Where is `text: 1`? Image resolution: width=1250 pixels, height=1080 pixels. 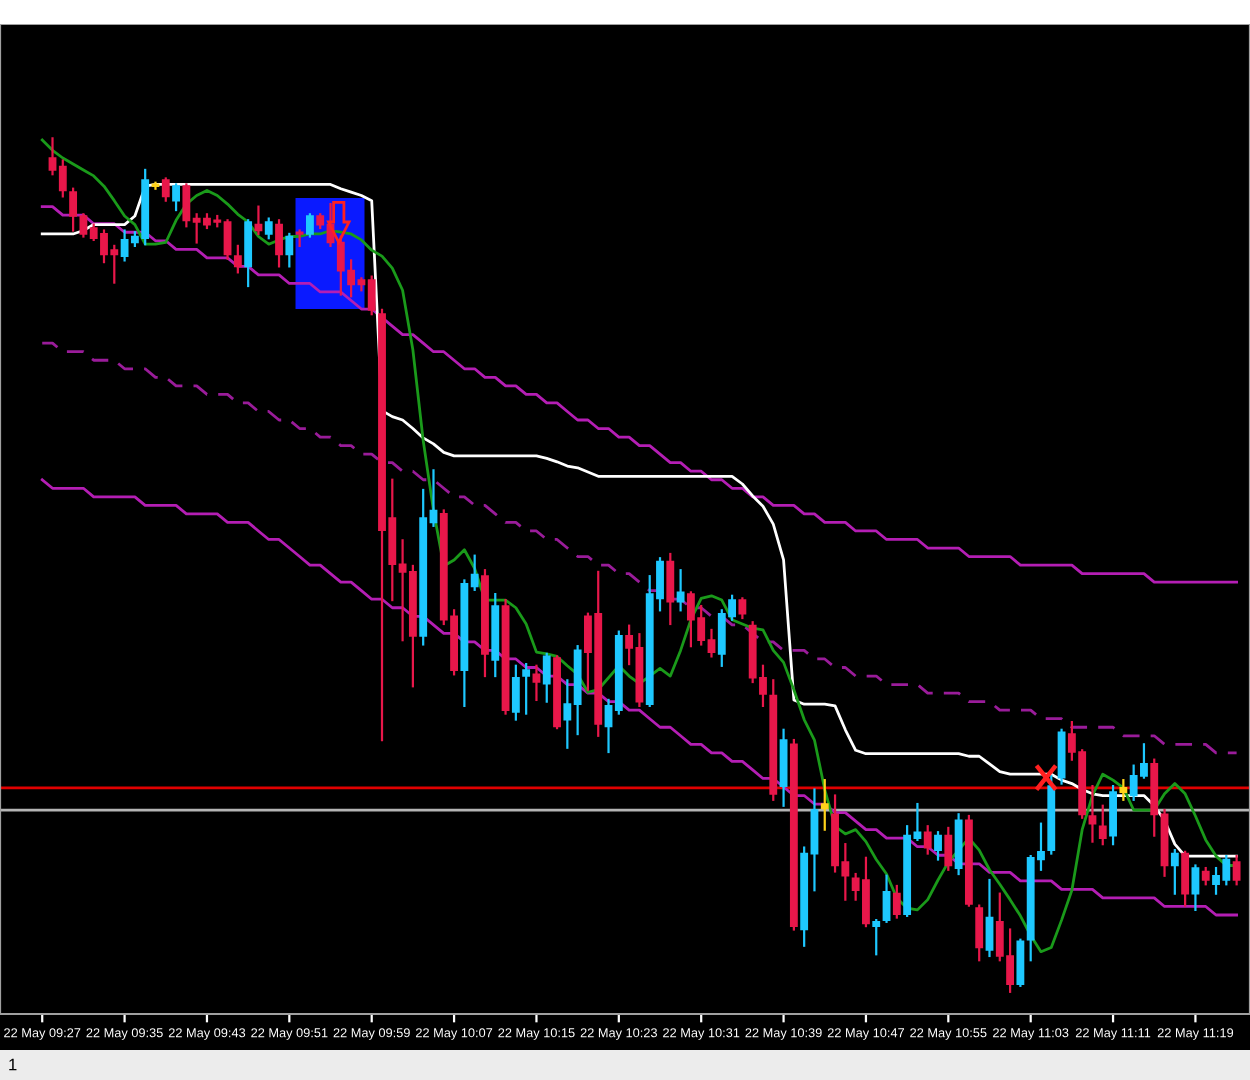 text: 1 is located at coordinates (13, 1064).